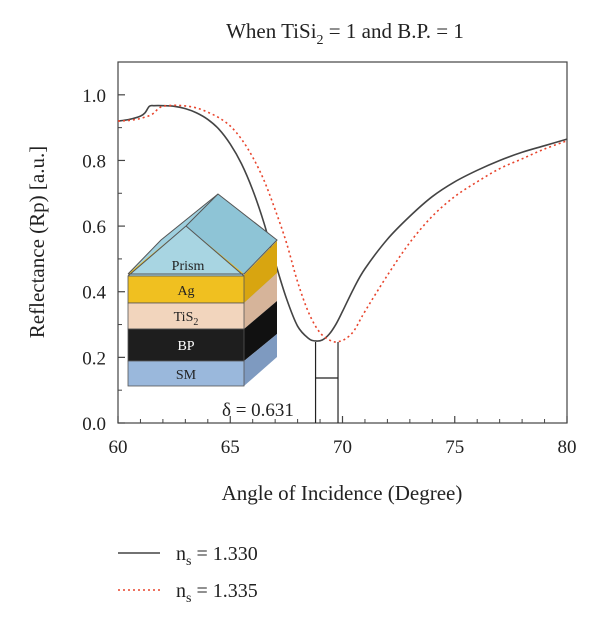 The image size is (600, 625). Describe the element at coordinates (342, 493) in the screenshot. I see `x-axis-label: Angle of Incidence (Degree)` at that location.